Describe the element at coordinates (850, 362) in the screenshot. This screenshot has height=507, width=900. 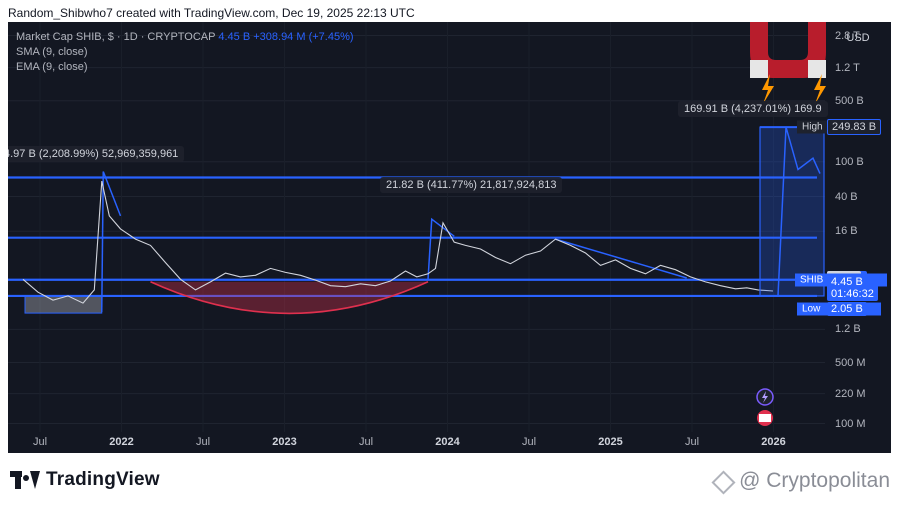
I see `y-tick-label: 500 M` at that location.